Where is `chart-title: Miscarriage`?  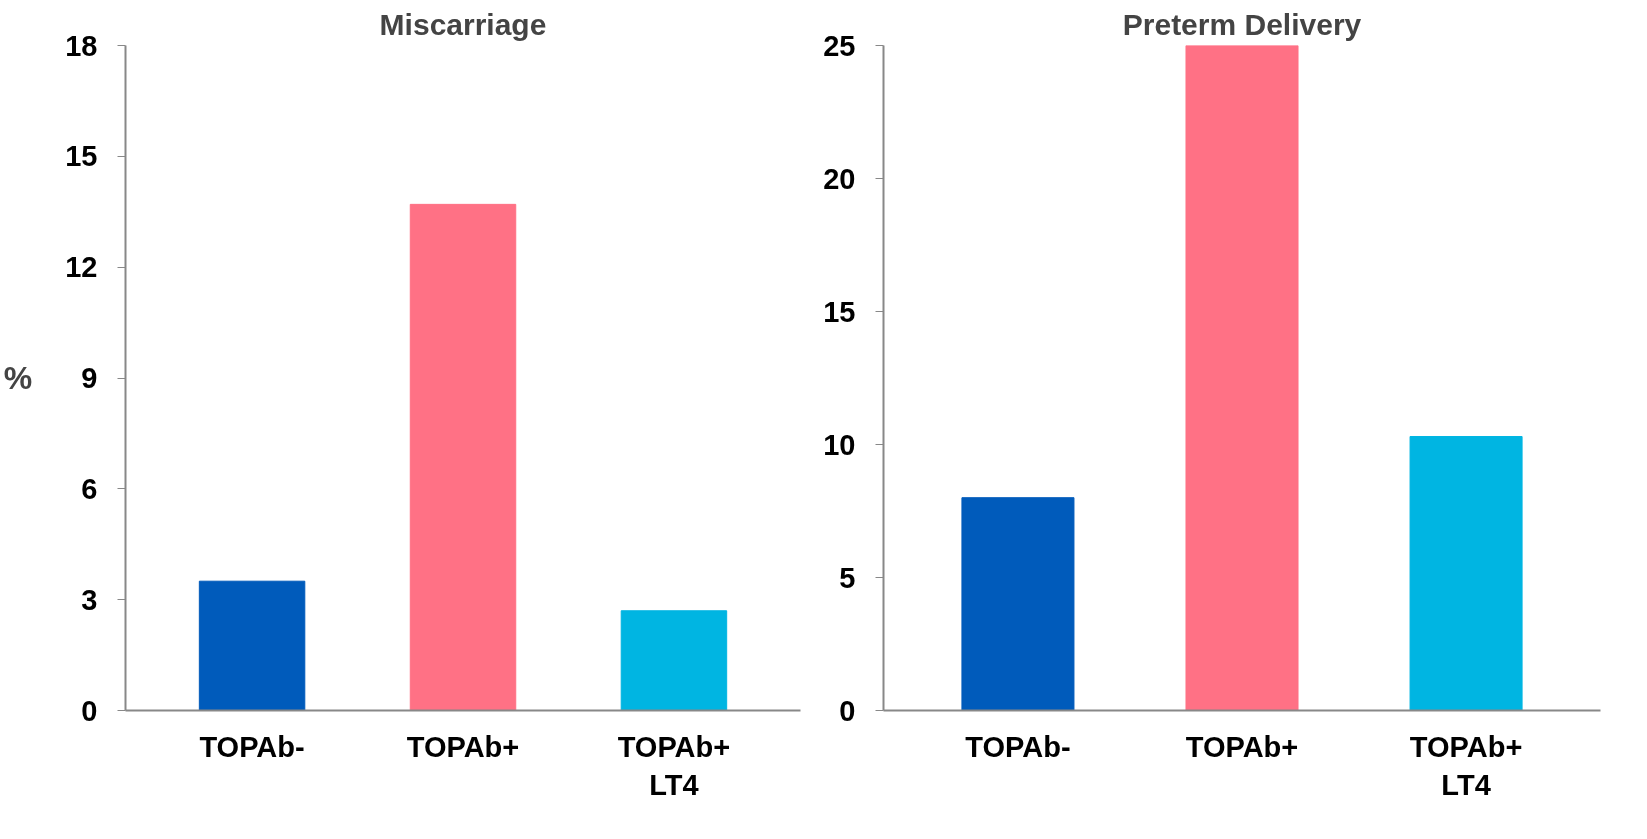
chart-title: Miscarriage is located at coordinates (463, 24).